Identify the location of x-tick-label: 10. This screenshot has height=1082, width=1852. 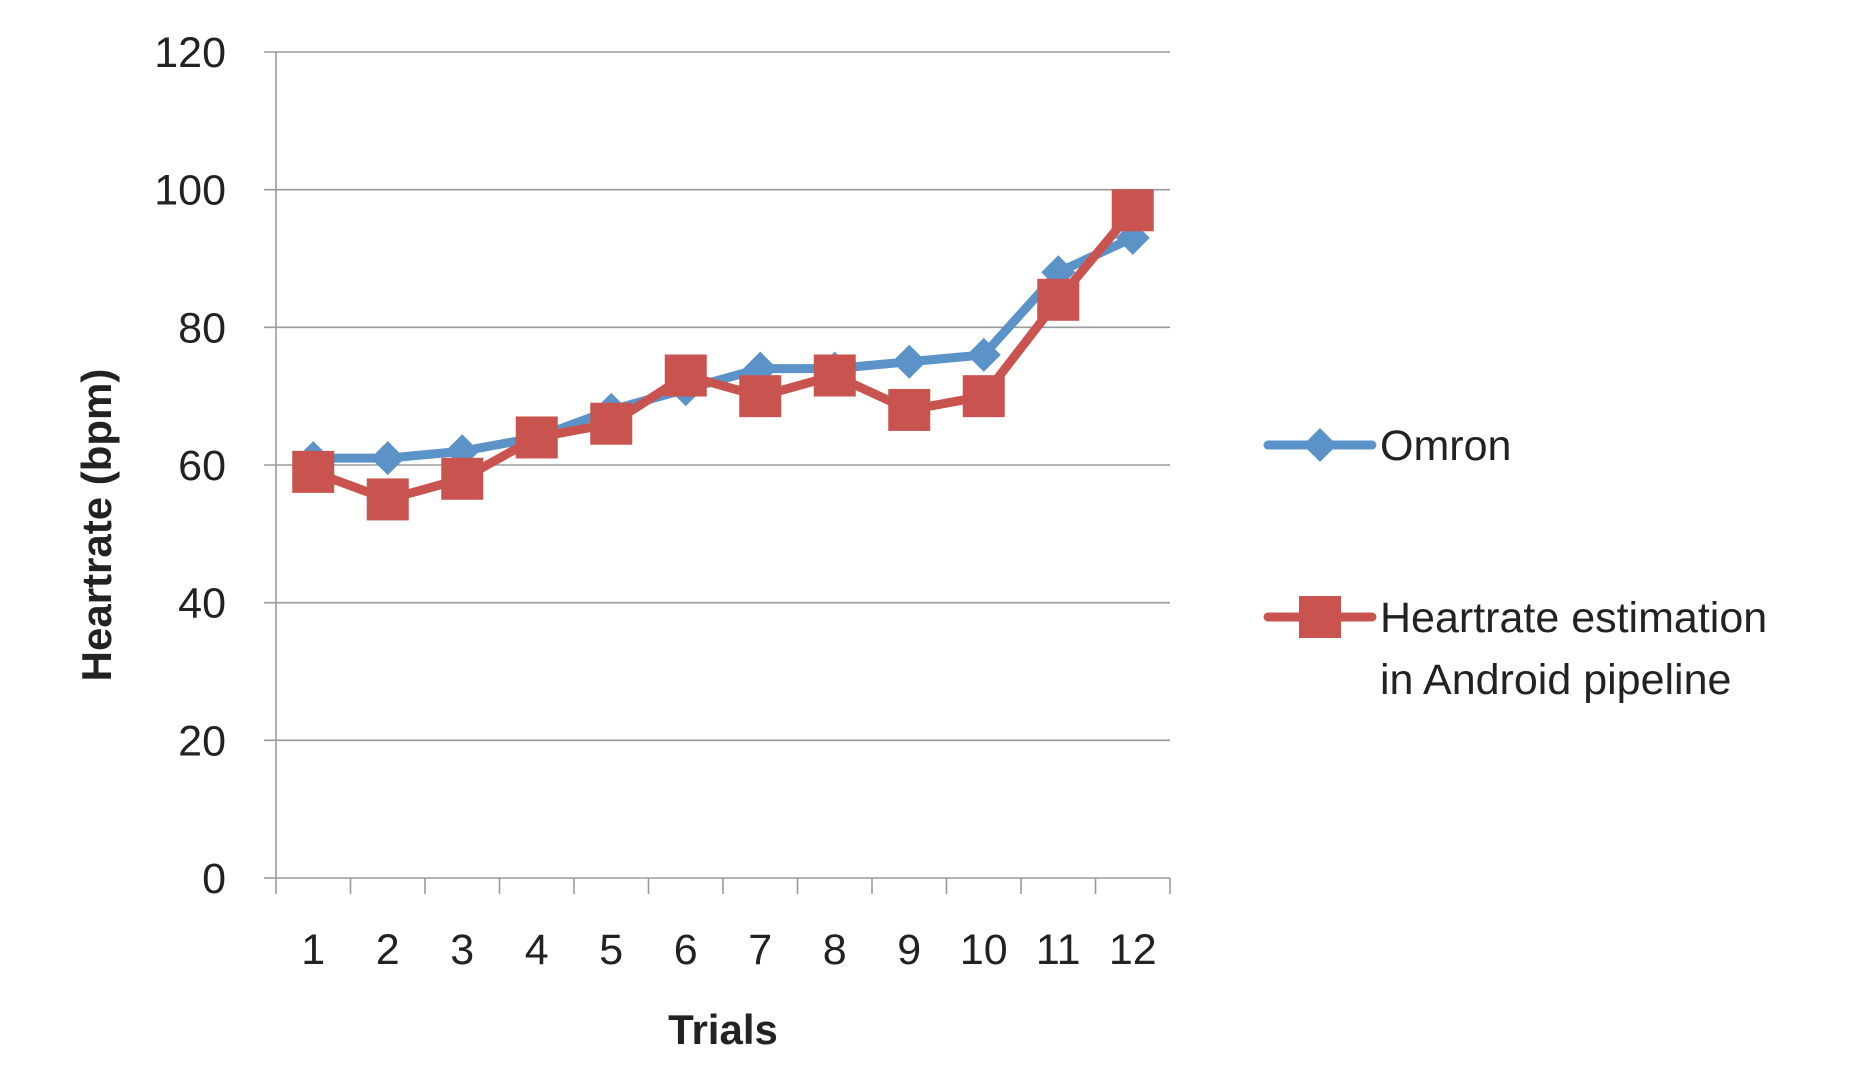
(984, 950).